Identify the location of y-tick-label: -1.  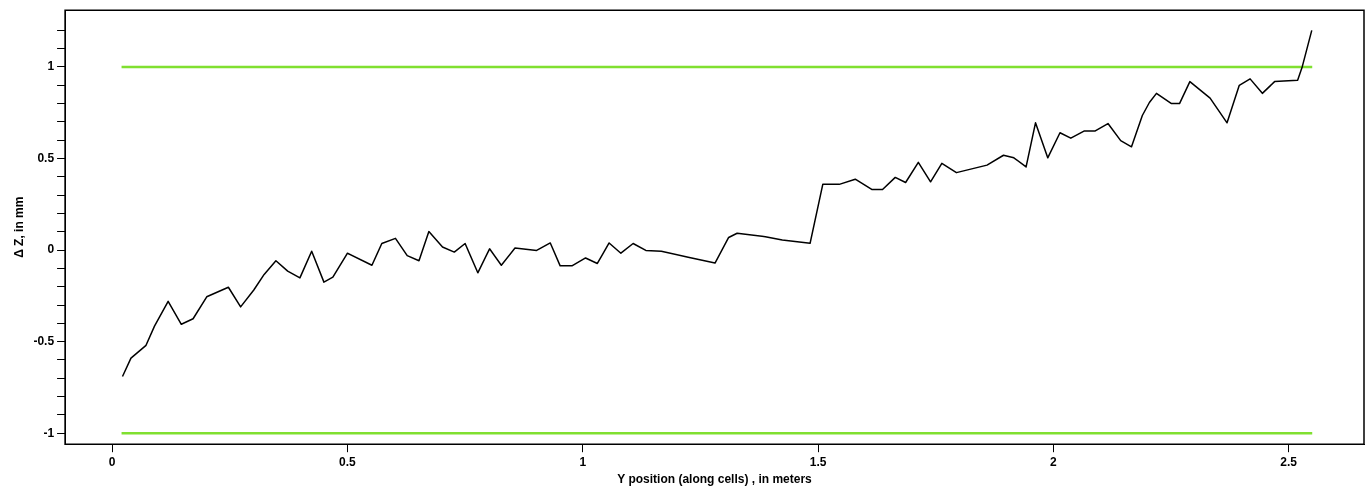
(49, 432).